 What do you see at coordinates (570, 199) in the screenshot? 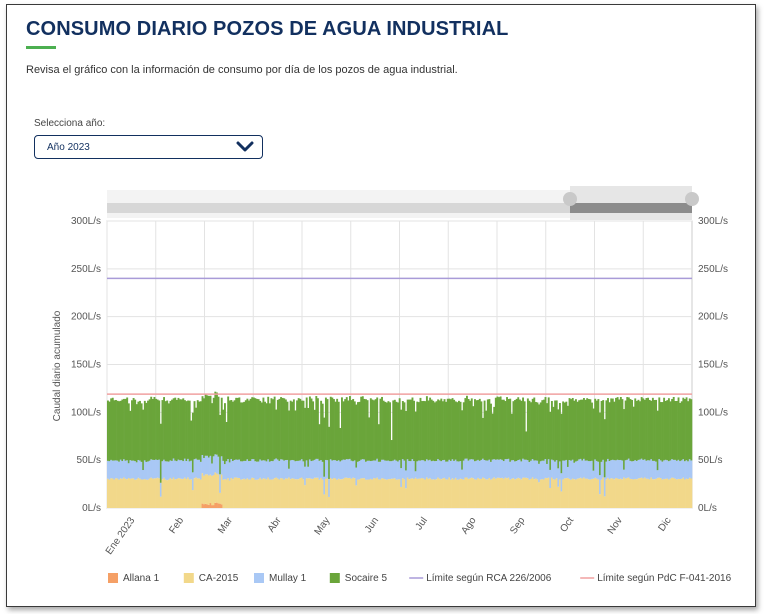
I see `navigator-handle-left` at bounding box center [570, 199].